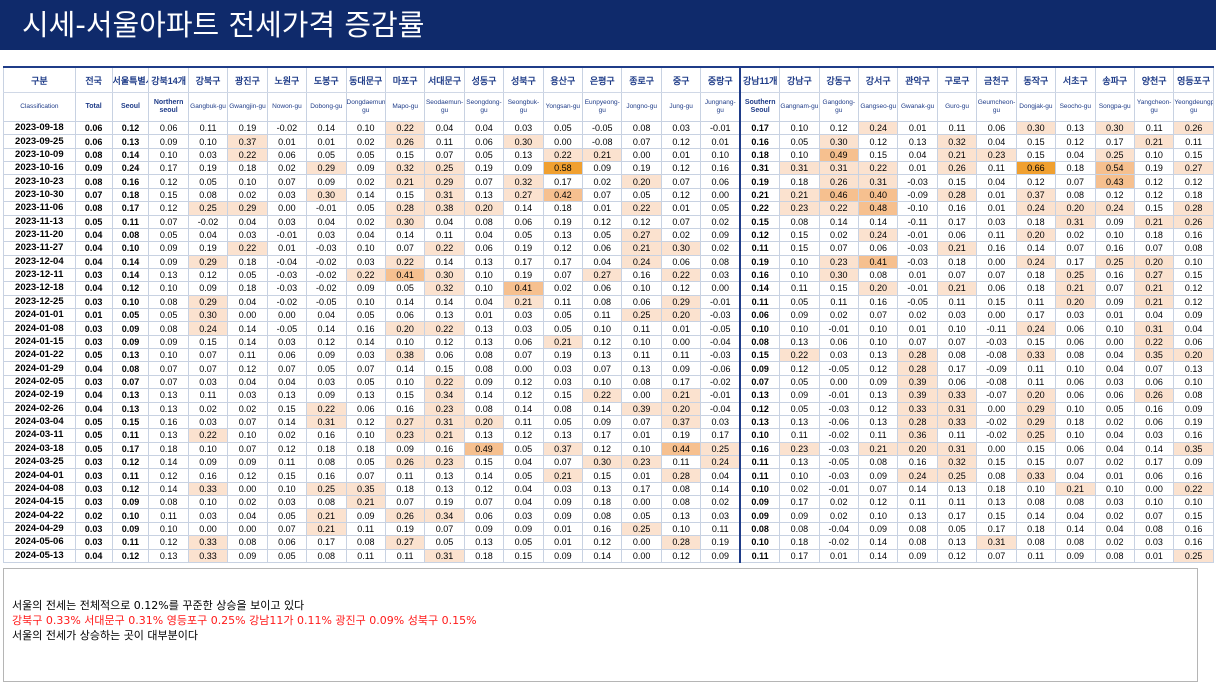 The image size is (1216, 684). Describe the element at coordinates (39, 542) in the screenshot. I see `row-date: 2024-05-06` at that location.